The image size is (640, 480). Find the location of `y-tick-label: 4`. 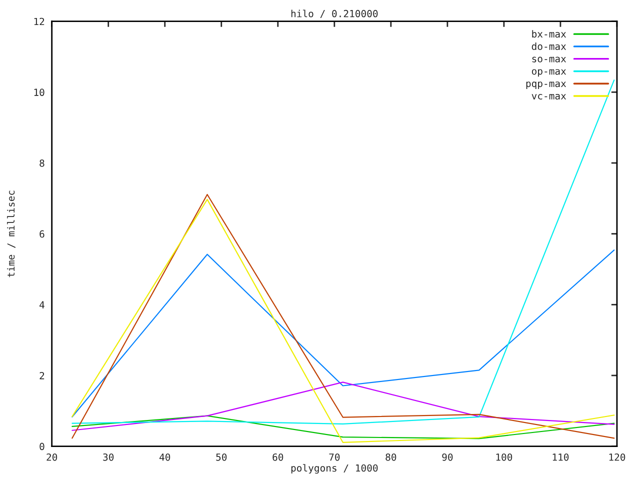

y-tick-label: 4 is located at coordinates (42, 304).